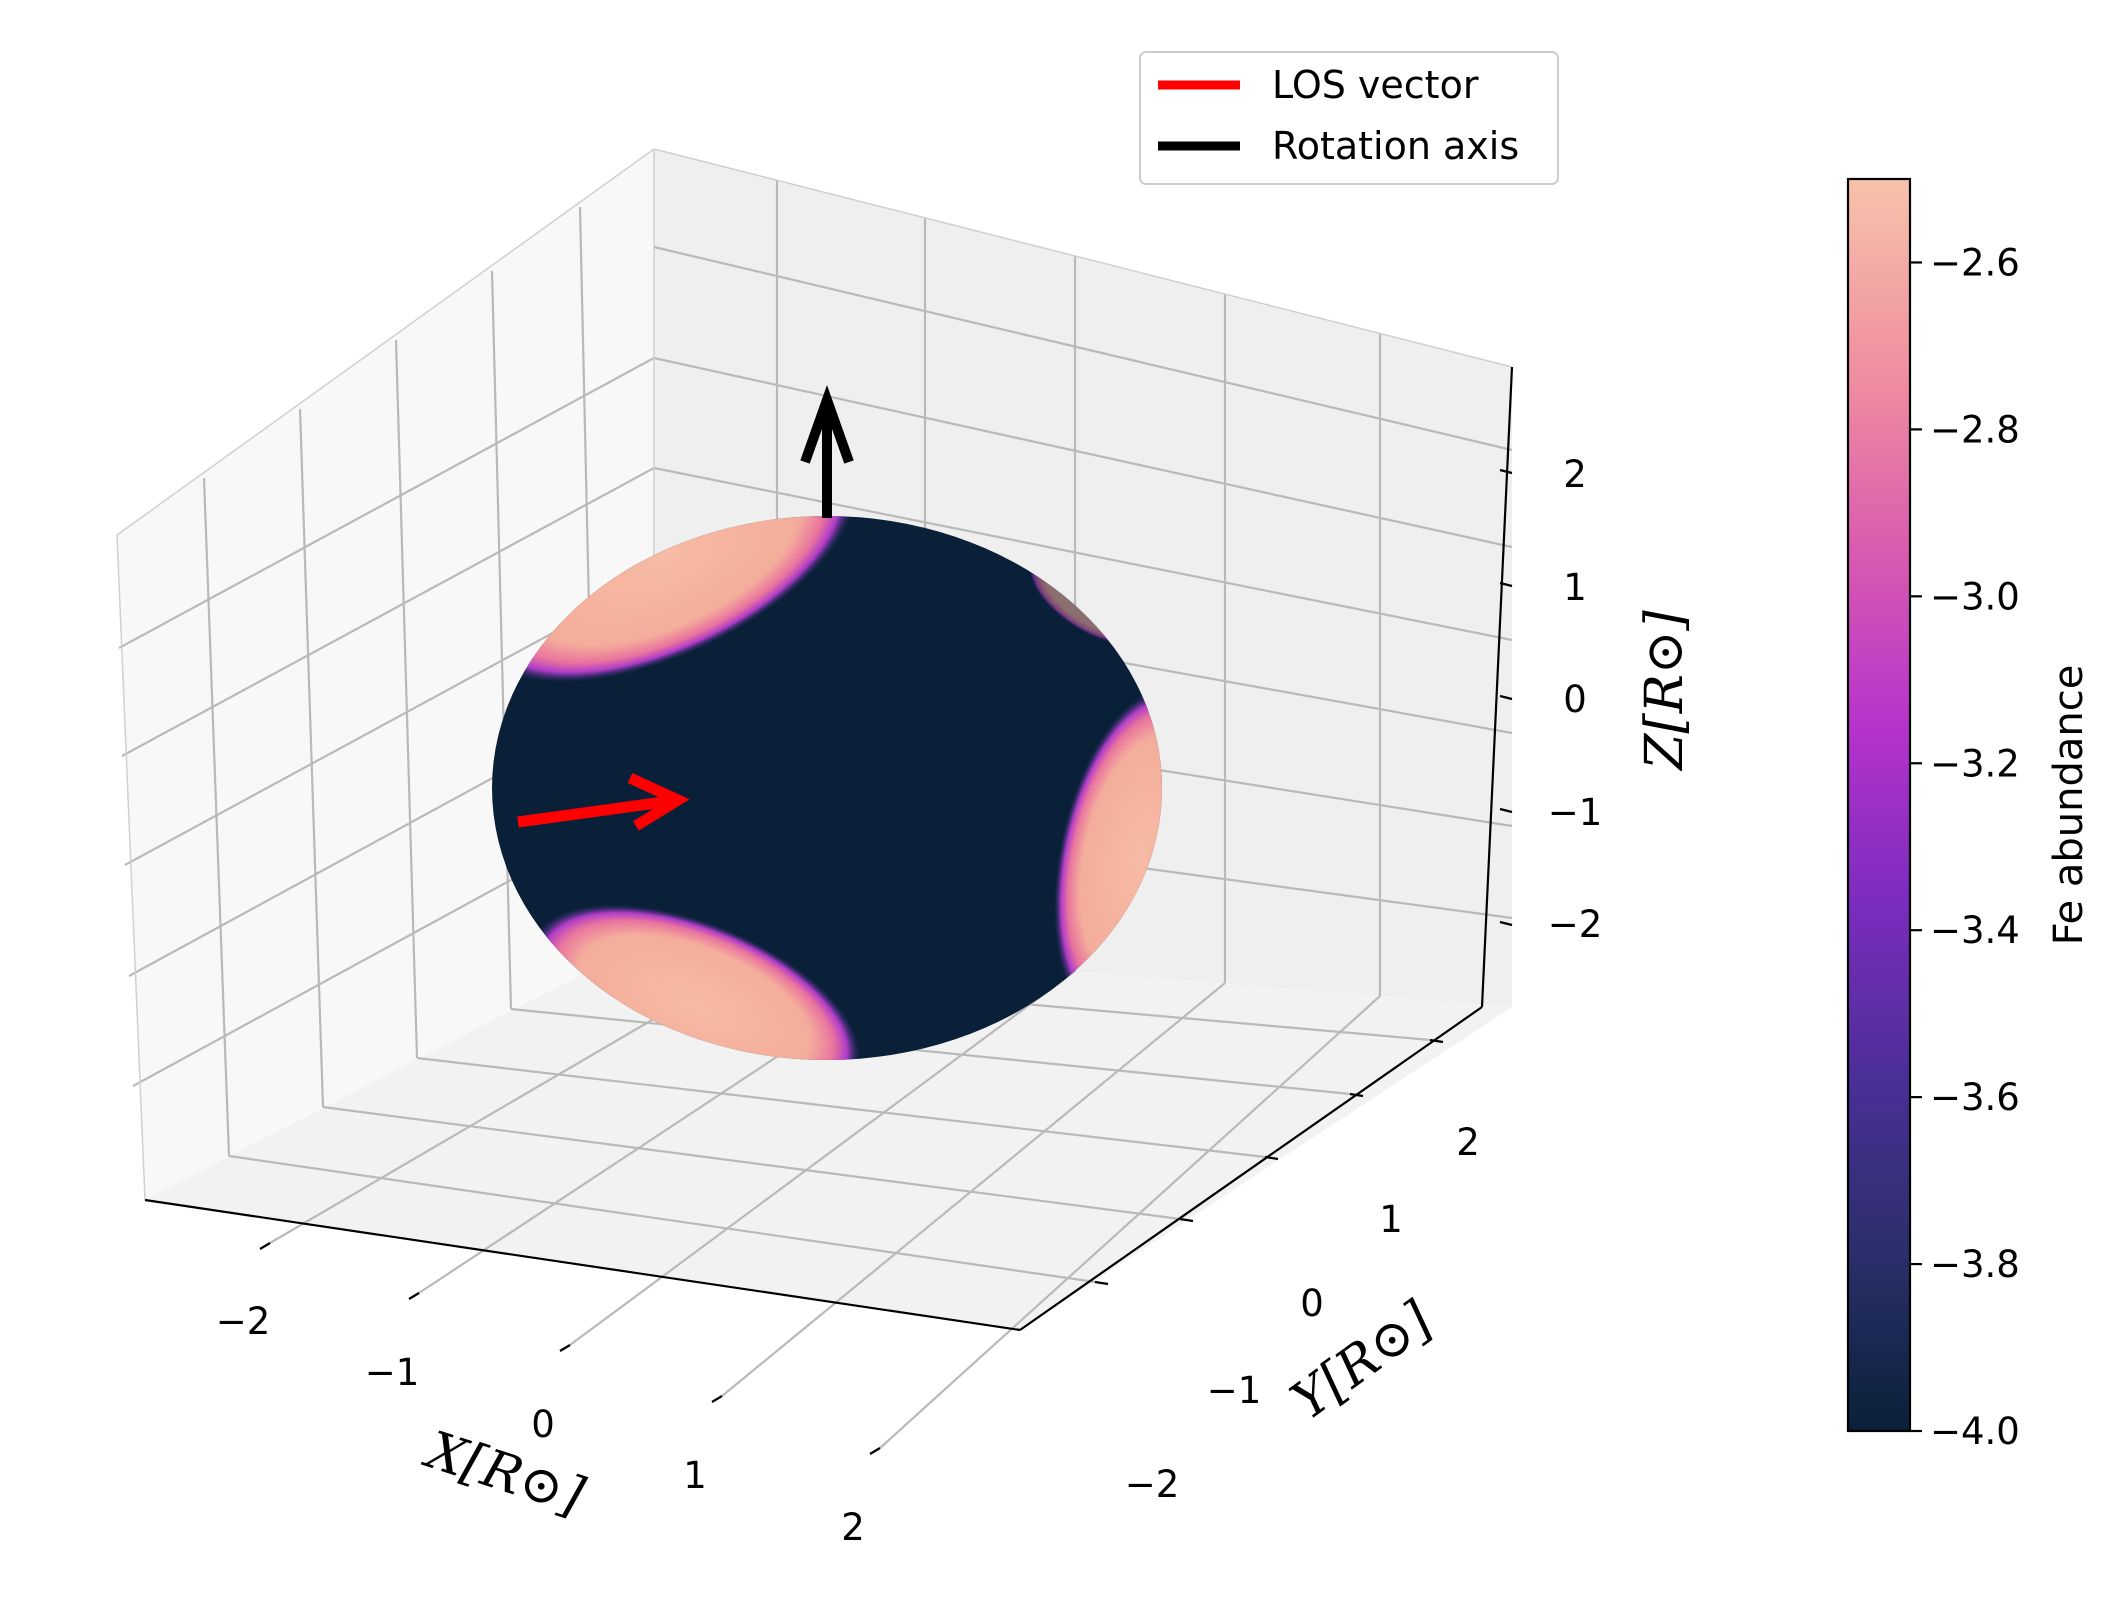 The image size is (2126, 1603). What do you see at coordinates (1975, 596) in the screenshot?
I see `colorbar-tick-label: −3.0` at bounding box center [1975, 596].